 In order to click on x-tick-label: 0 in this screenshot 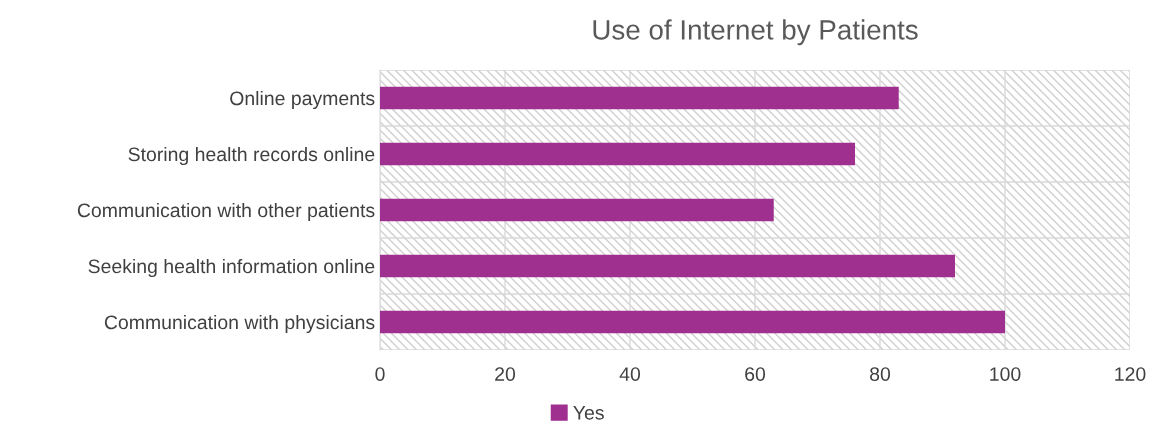, I will do `click(380, 374)`.